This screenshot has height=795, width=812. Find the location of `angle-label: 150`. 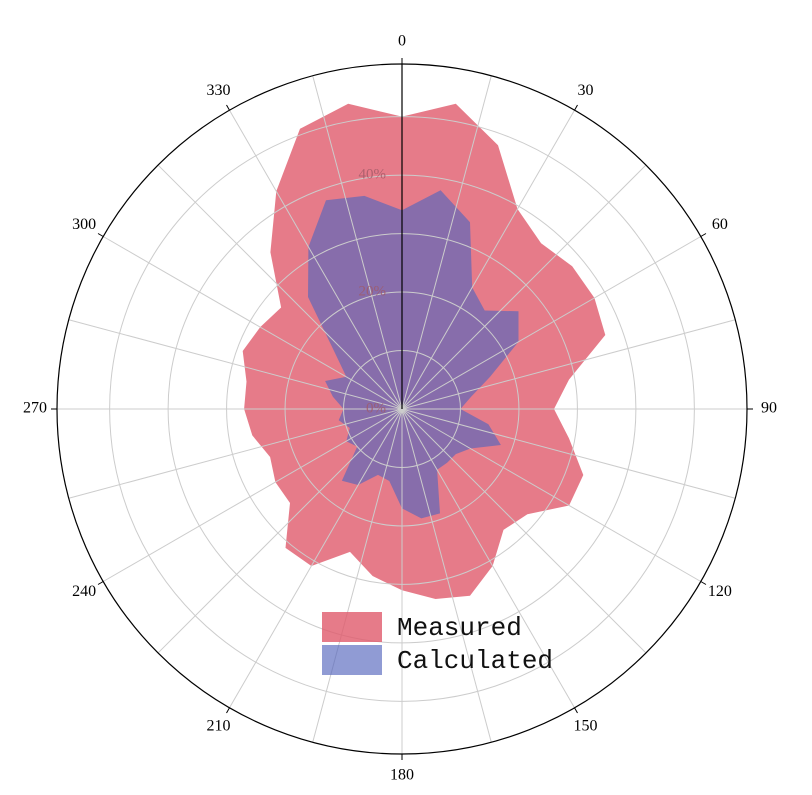

angle-label: 150 is located at coordinates (586, 726).